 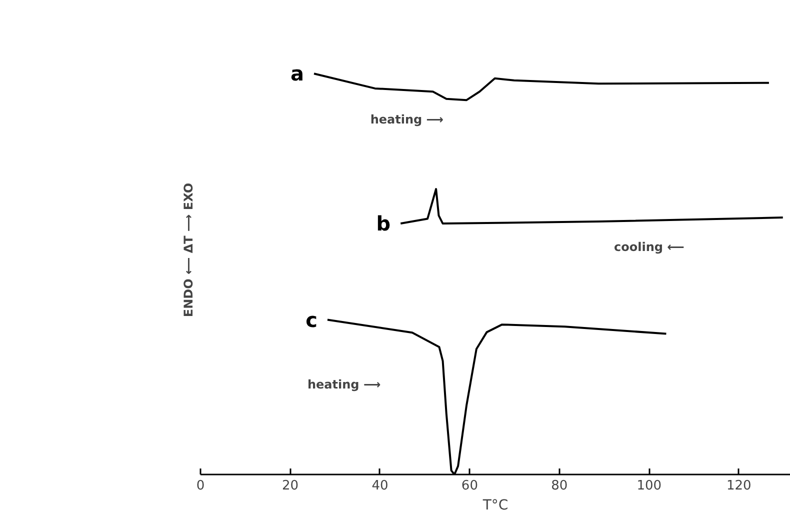 What do you see at coordinates (297, 74) in the screenshot?
I see `series-label: a` at bounding box center [297, 74].